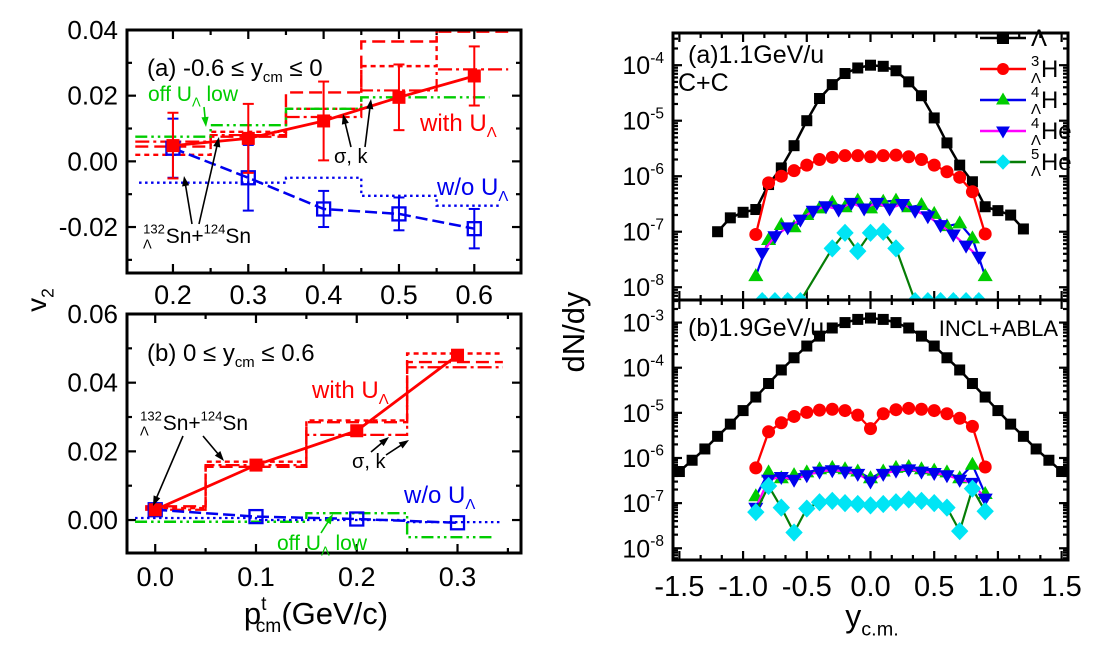  Describe the element at coordinates (39, 300) in the screenshot. I see `axis-label: v2` at that location.